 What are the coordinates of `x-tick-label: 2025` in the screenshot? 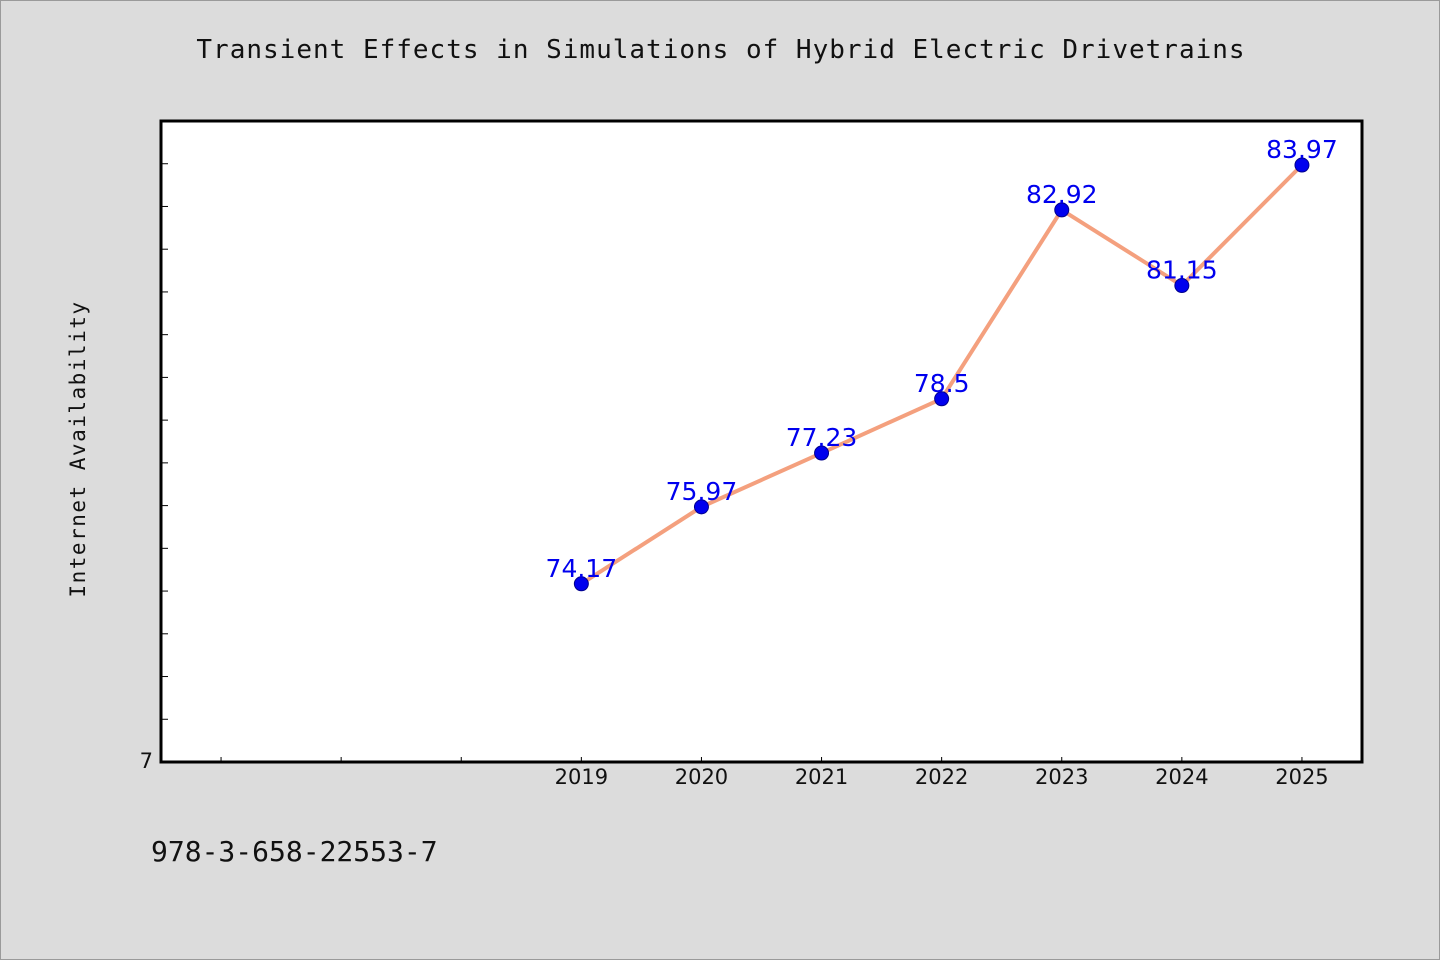 It's located at (1301, 777).